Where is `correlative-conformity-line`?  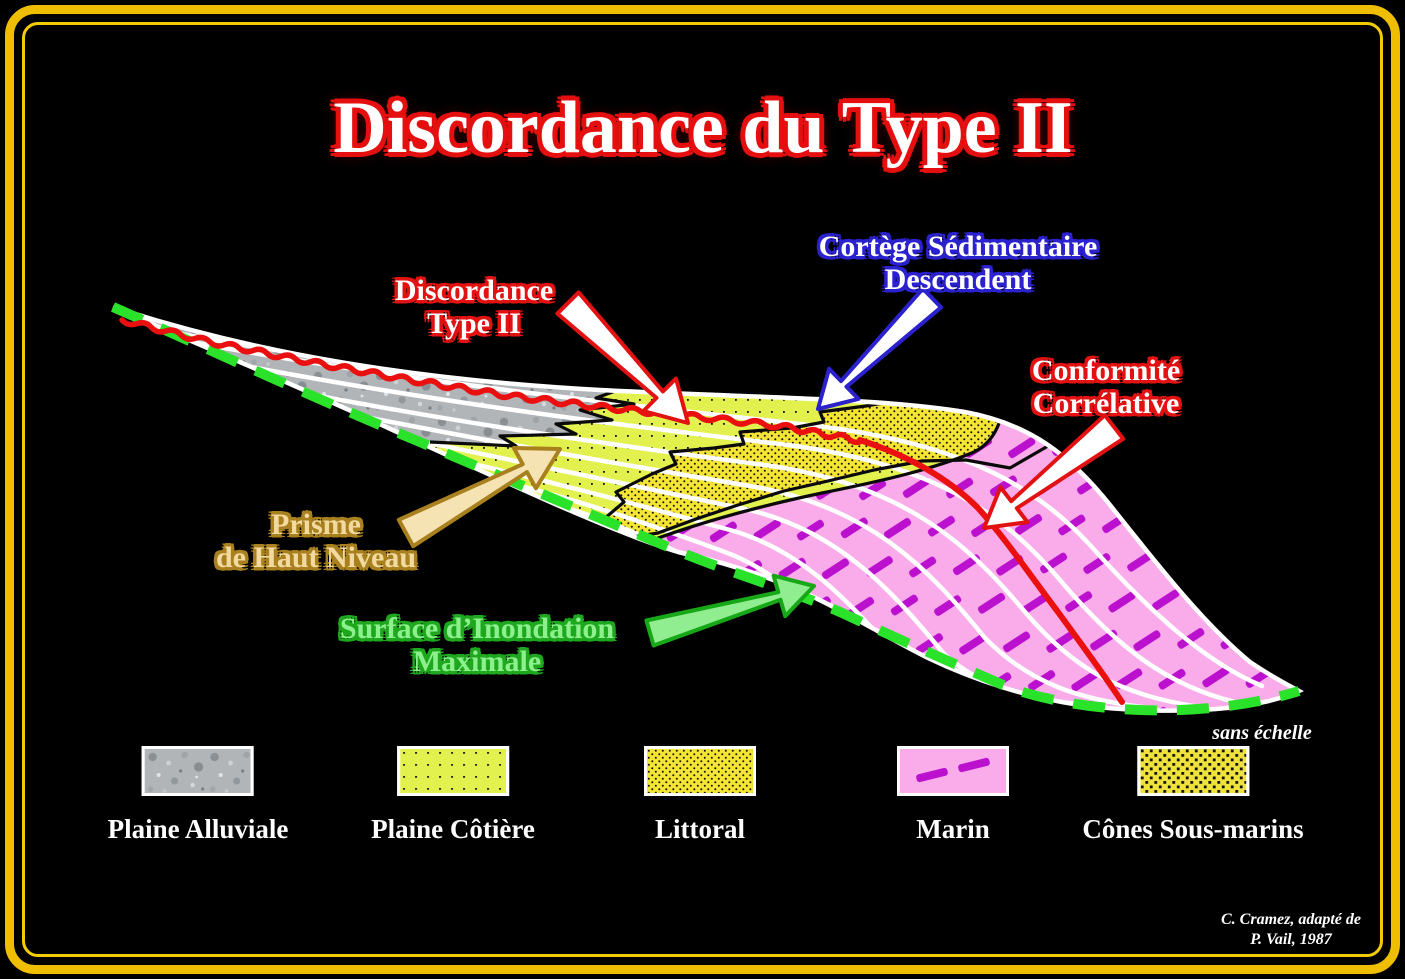
correlative-conformity-line is located at coordinates (991, 571).